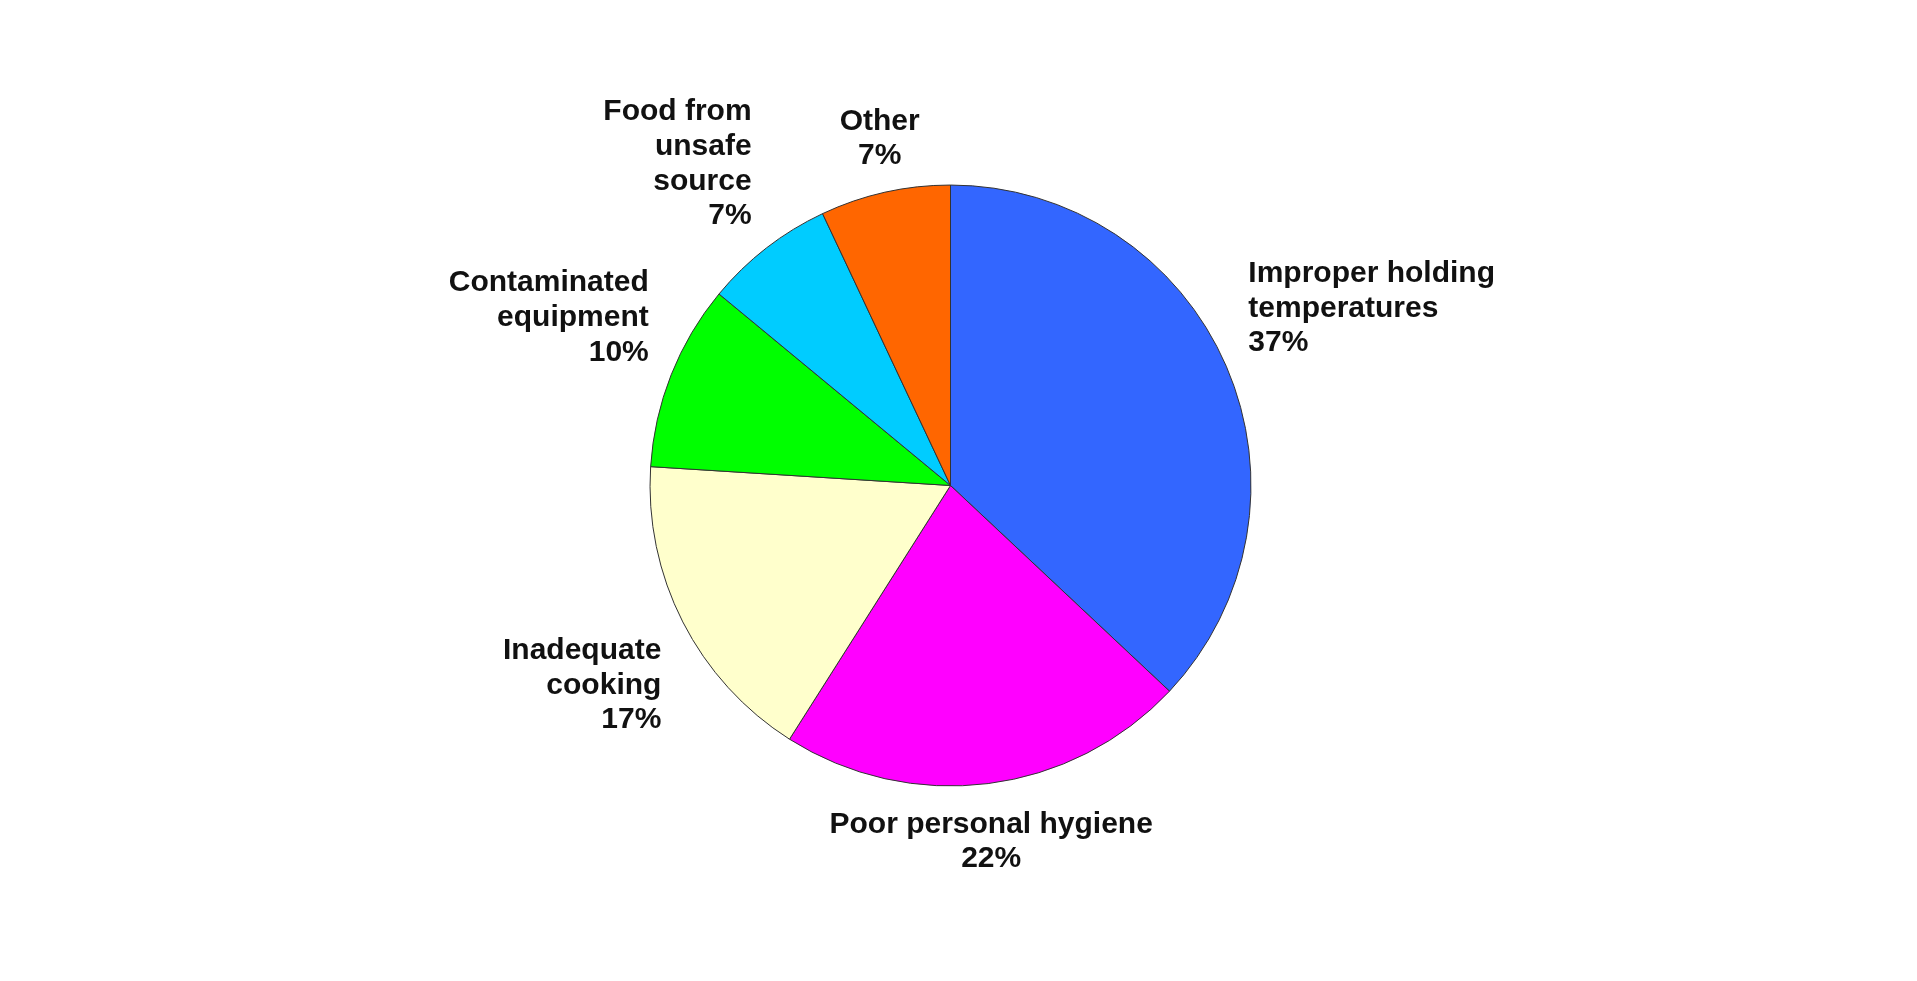 The height and width of the screenshot is (981, 1917). Describe the element at coordinates (582, 666) in the screenshot. I see `slice-label: Inadequate cooking` at that location.